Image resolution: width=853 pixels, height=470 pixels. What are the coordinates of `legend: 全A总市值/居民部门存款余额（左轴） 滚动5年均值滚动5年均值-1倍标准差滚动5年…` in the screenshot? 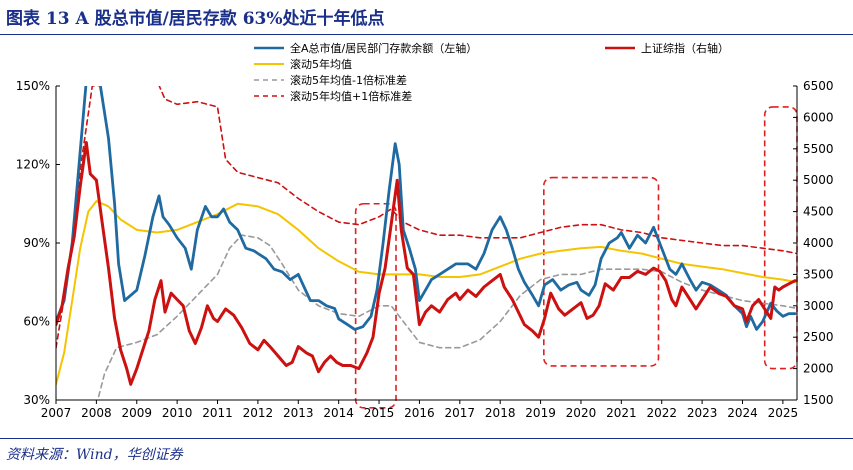 It's located at (521, 72).